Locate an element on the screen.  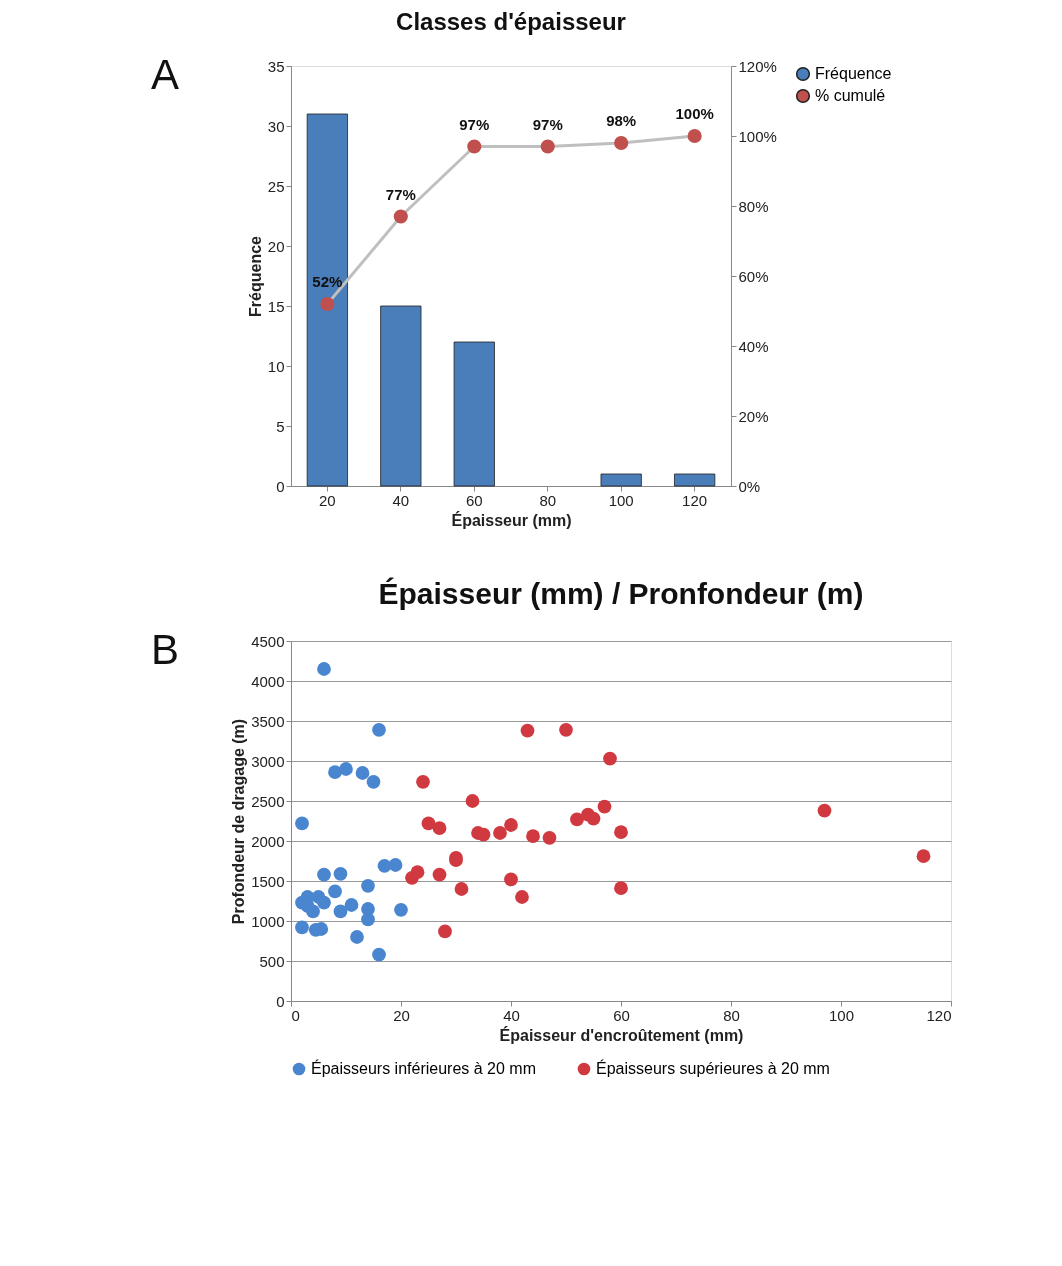
chart-title: Épaisseur (mm) / Pronfondeur (m) is located at coordinates (621, 593).